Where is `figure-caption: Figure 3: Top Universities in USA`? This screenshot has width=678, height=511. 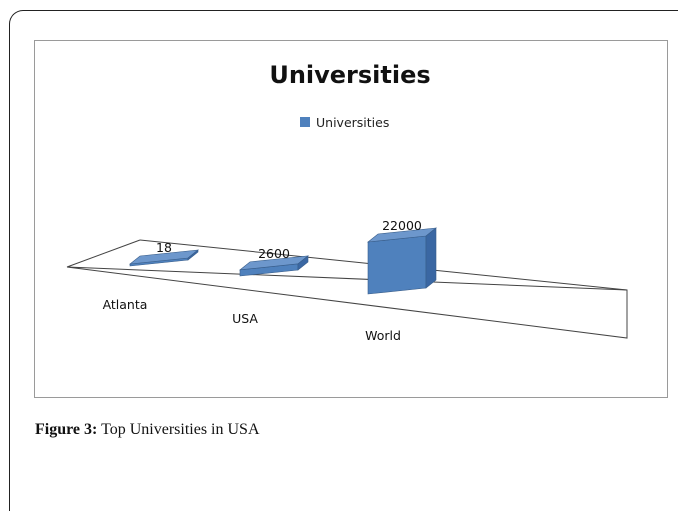
figure-caption: Figure 3: Top Universities in USA is located at coordinates (147, 430).